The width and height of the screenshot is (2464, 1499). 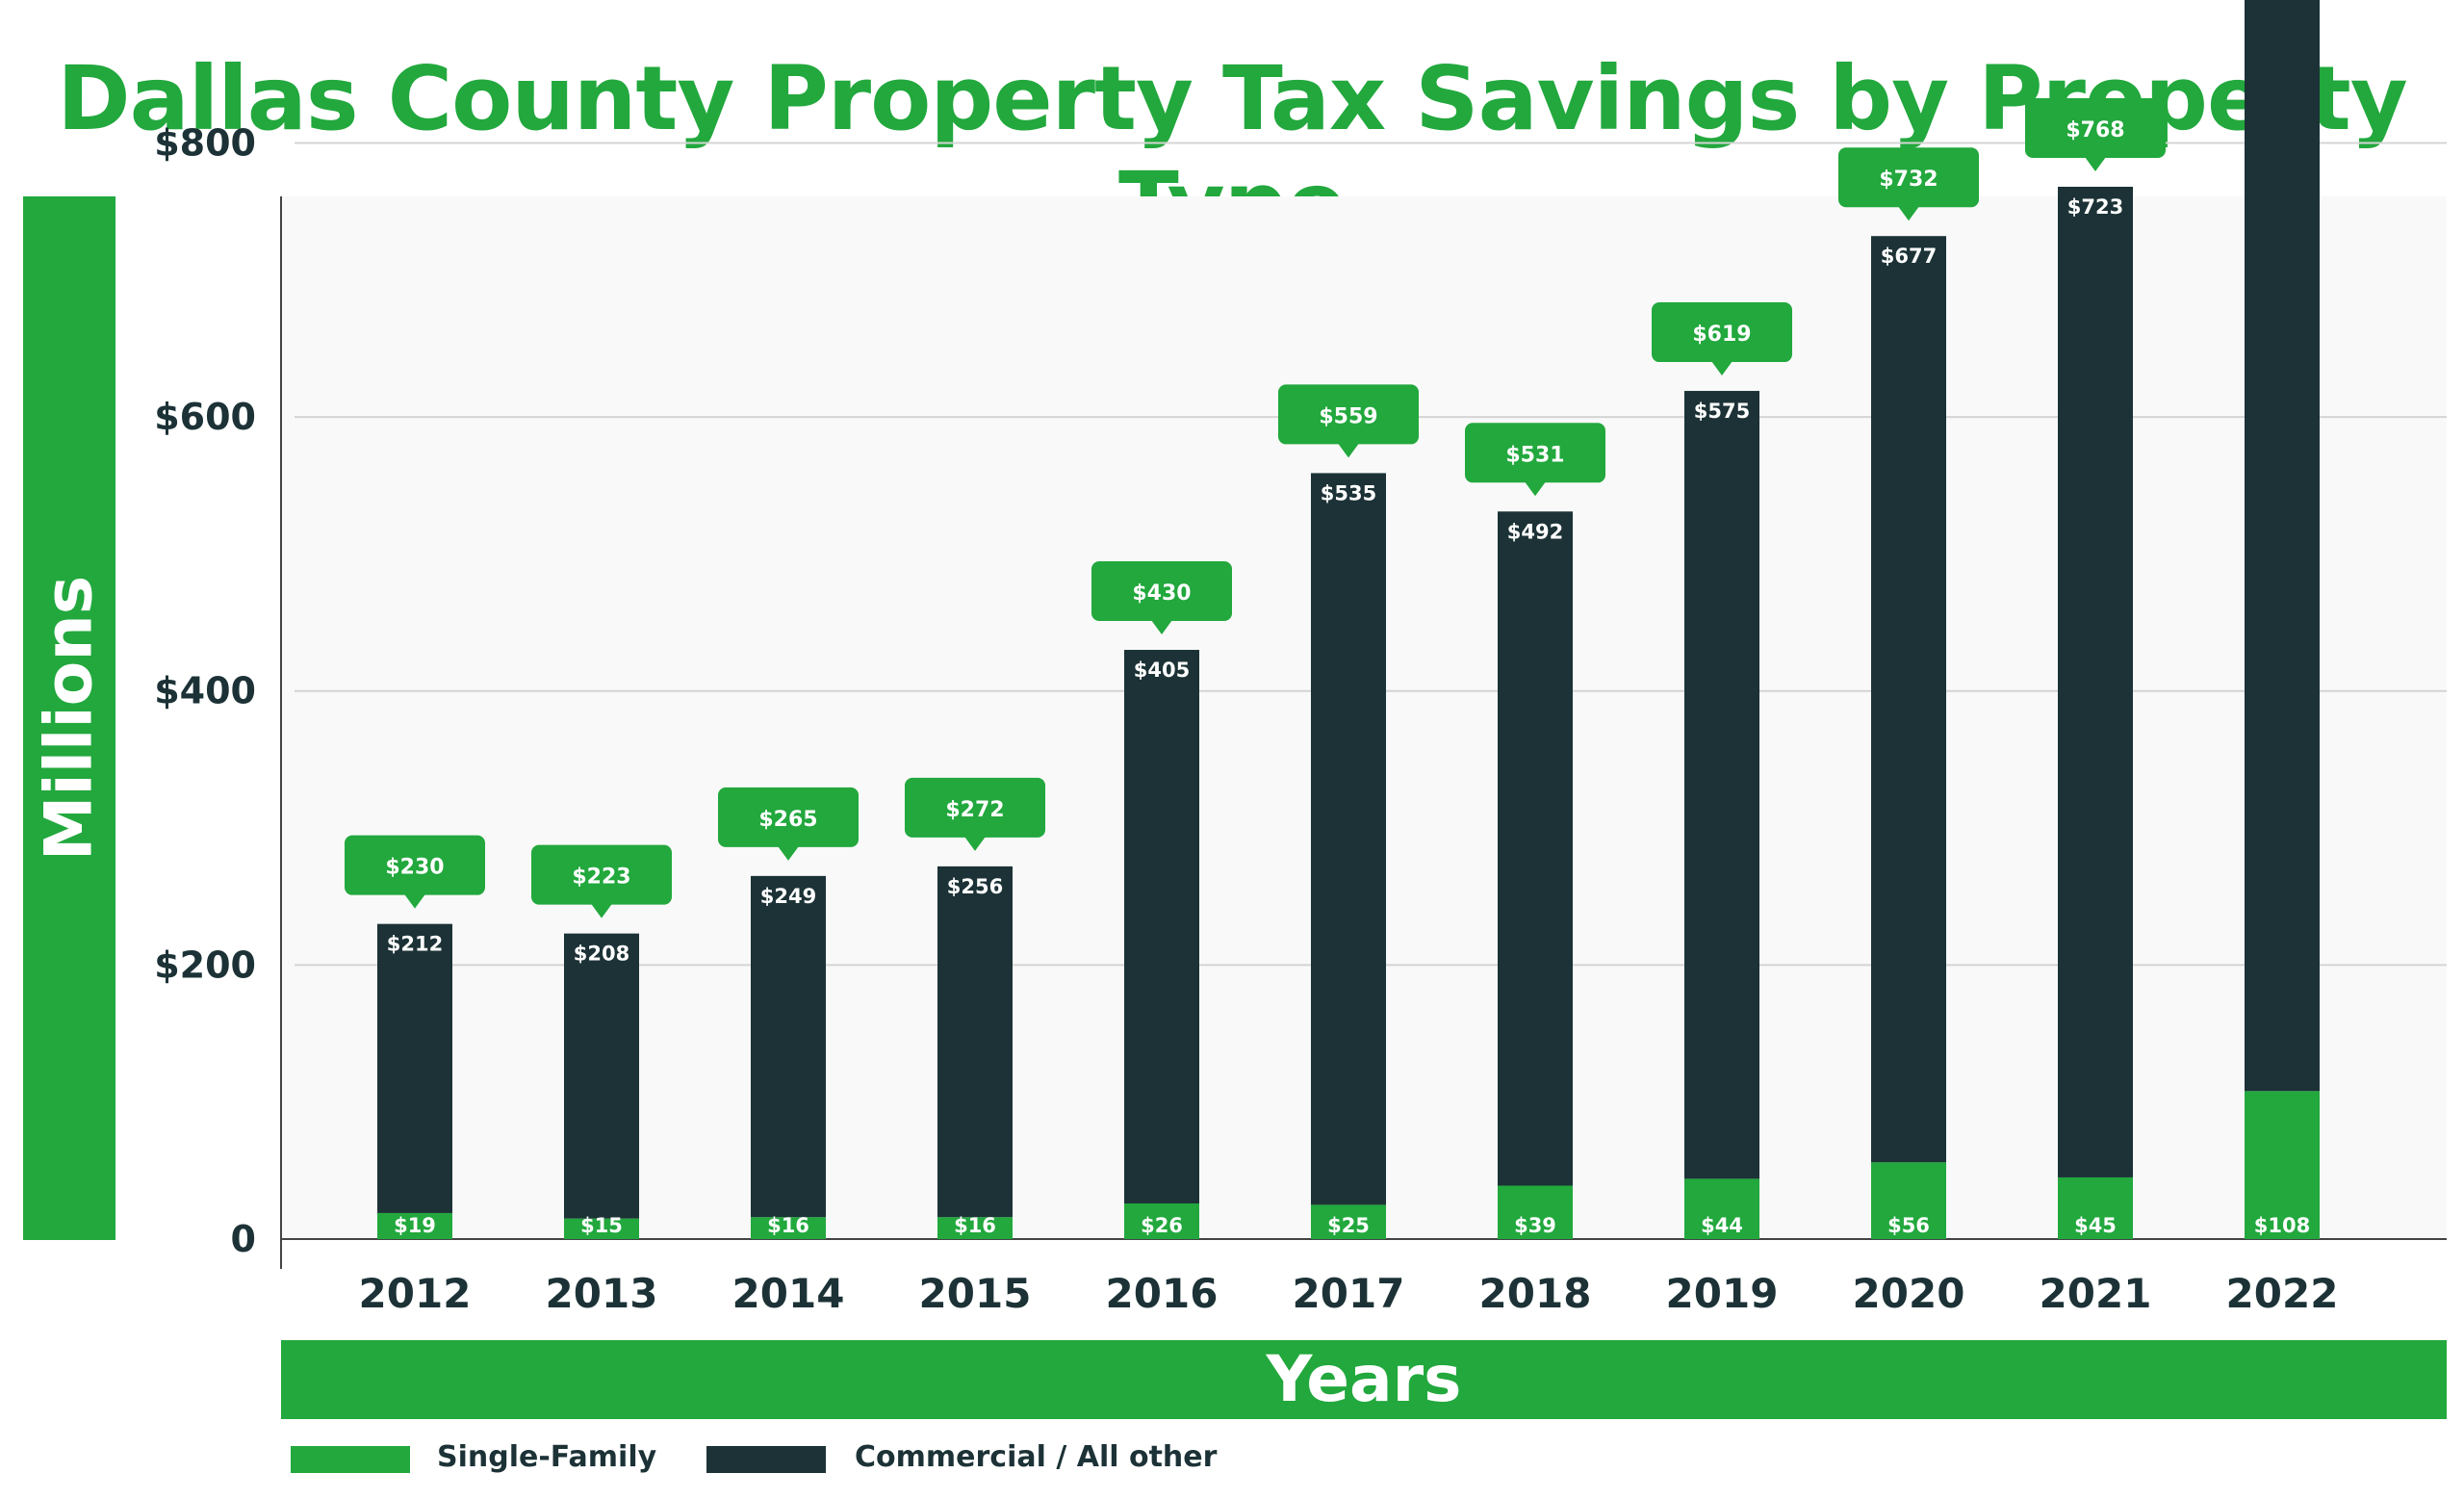 I want to click on data-label-commercial: $723, so click(x=2095, y=207).